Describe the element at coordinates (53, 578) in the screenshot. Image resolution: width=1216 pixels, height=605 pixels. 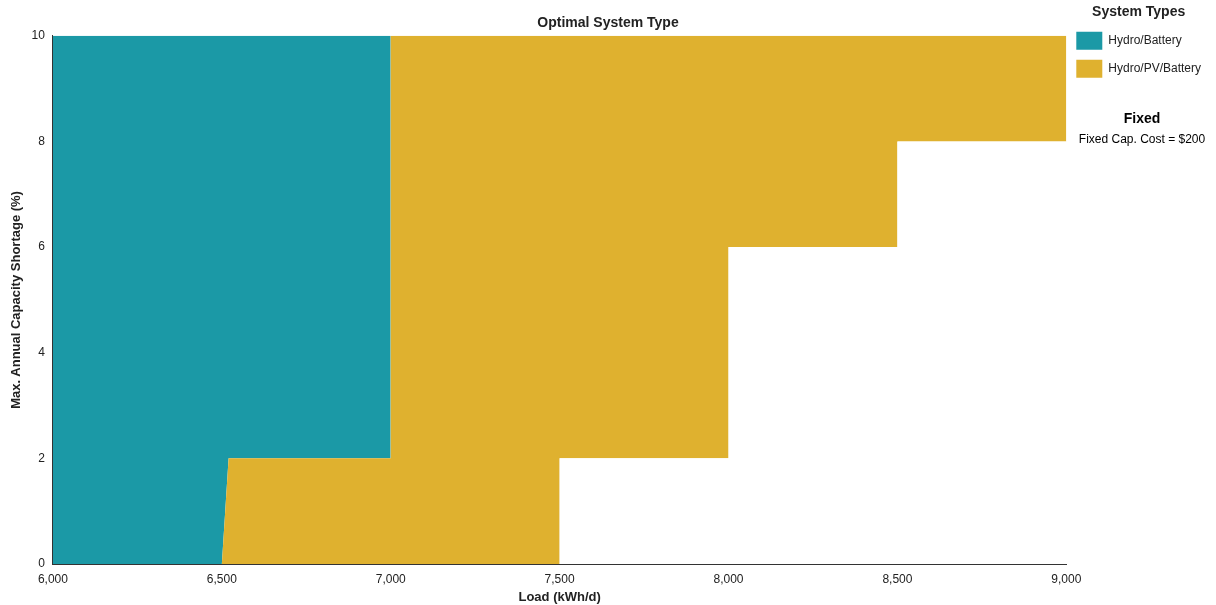
I see `x-tick-label: 6,000` at that location.